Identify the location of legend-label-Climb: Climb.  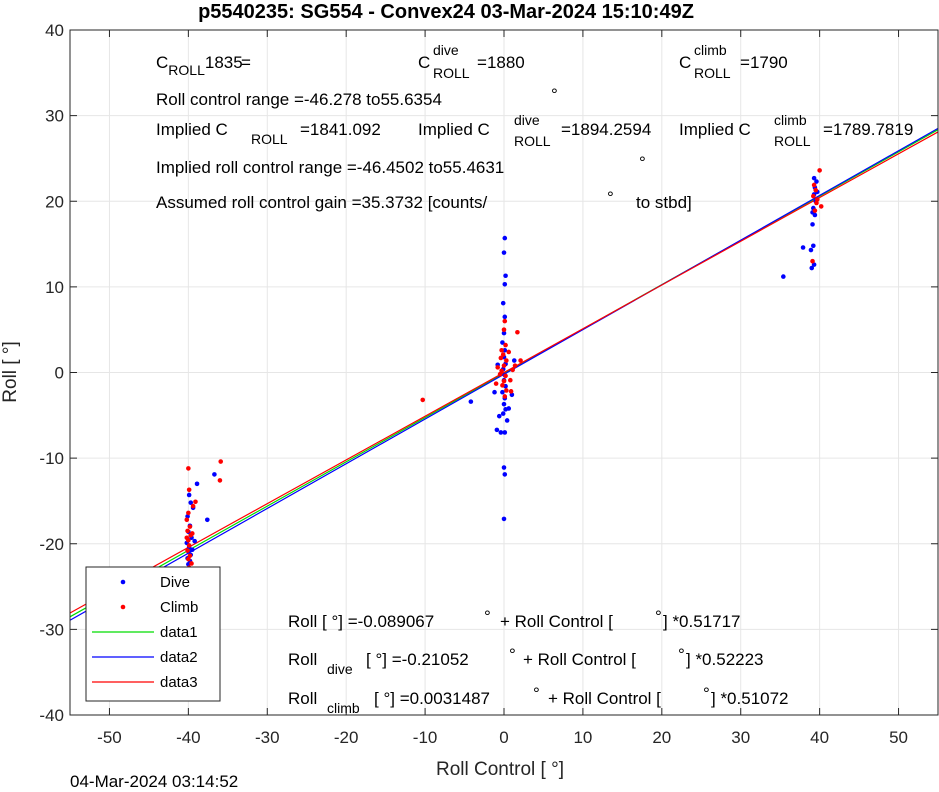
(179, 607).